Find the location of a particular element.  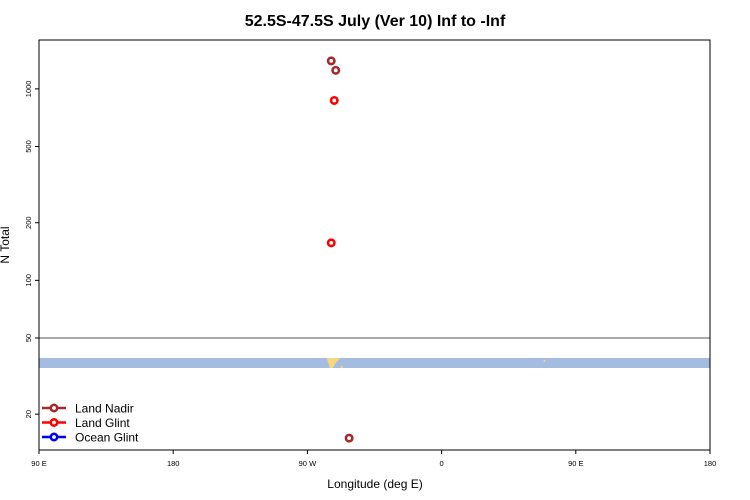

y-tick-label: 20 is located at coordinates (28, 414).